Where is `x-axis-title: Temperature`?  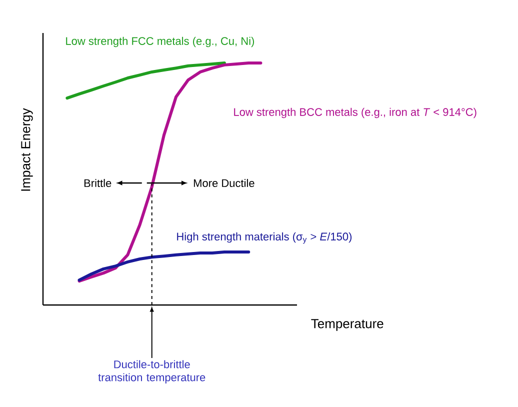 x-axis-title: Temperature is located at coordinates (347, 325).